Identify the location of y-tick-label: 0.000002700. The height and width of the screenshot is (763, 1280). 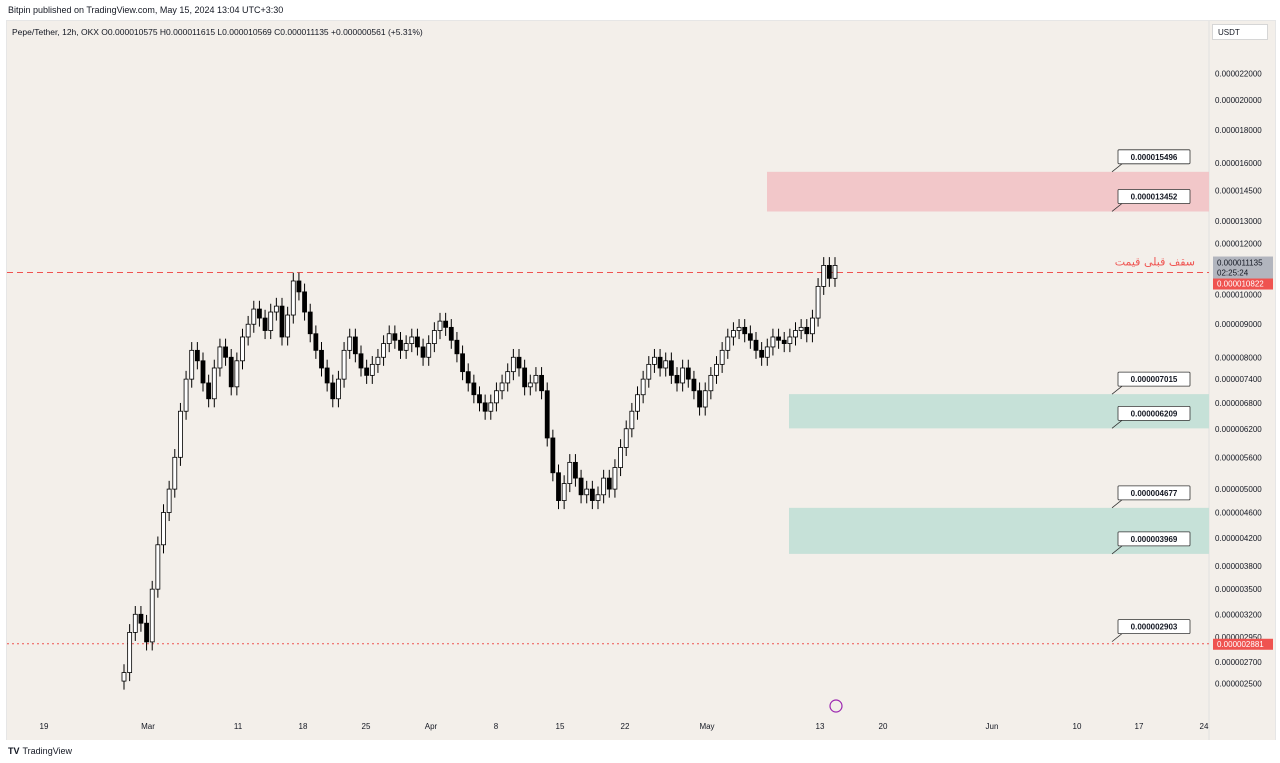
(1238, 662).